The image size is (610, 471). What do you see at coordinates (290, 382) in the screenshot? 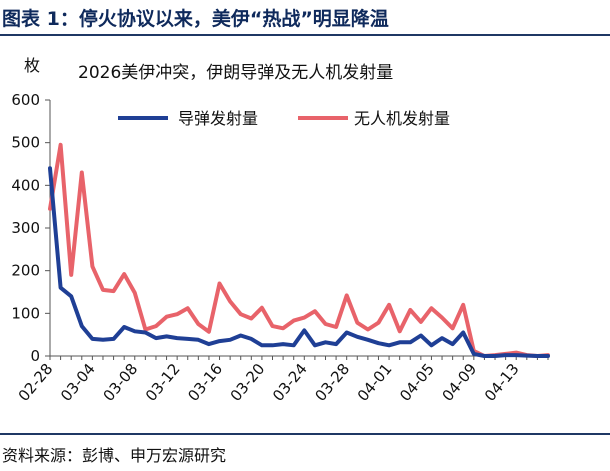
I see `x-tick-label: 03-24` at bounding box center [290, 382].